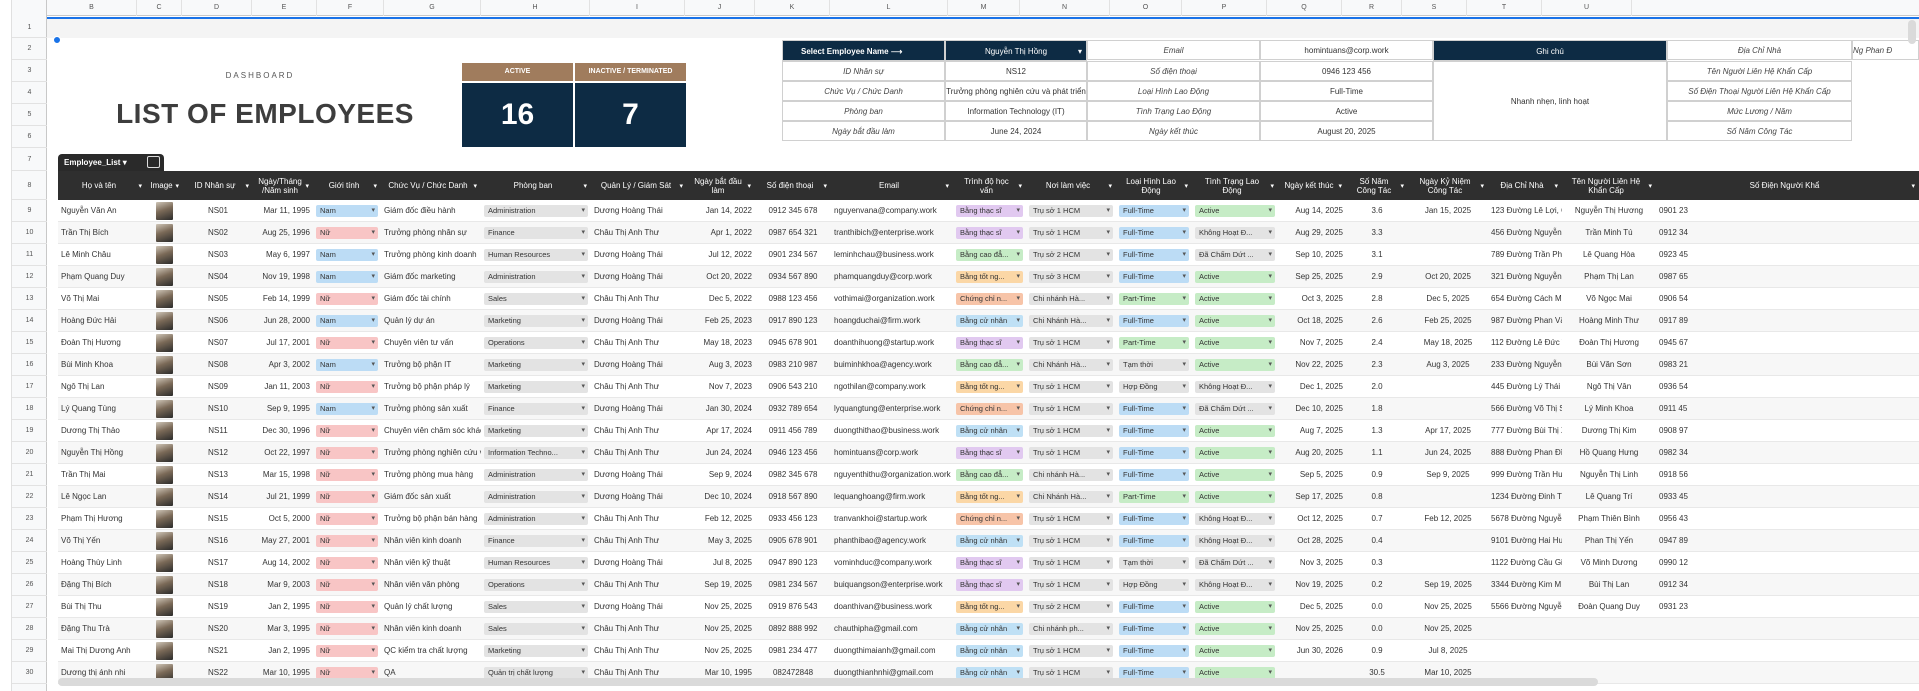 The height and width of the screenshot is (691, 1919). What do you see at coordinates (92, 8) in the screenshot?
I see `column-header: B` at bounding box center [92, 8].